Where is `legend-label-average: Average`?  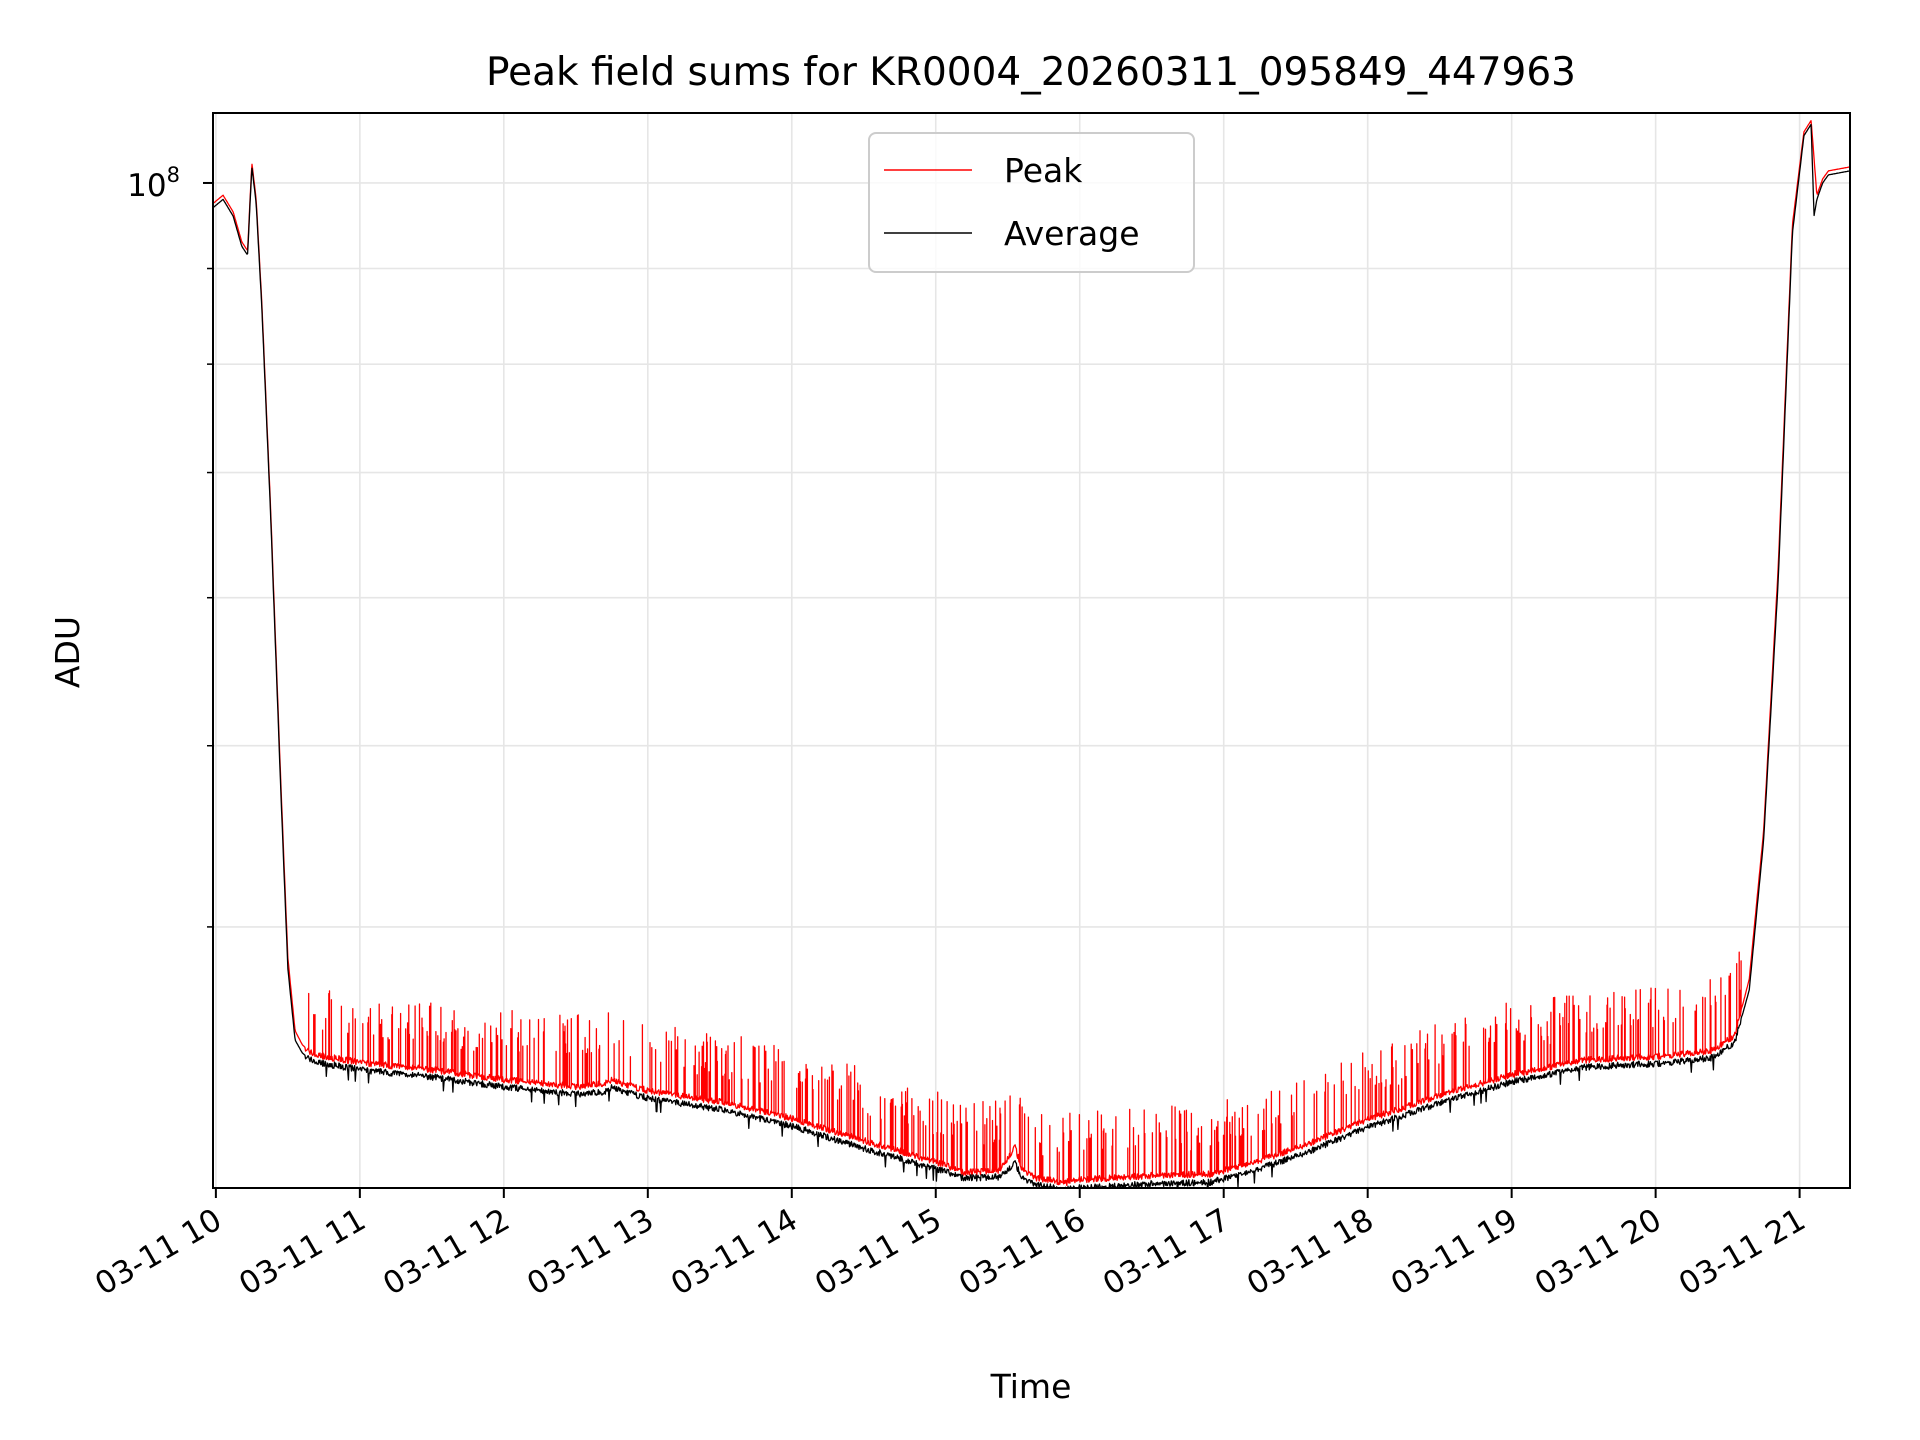
legend-label-average: Average is located at coordinates (1072, 233).